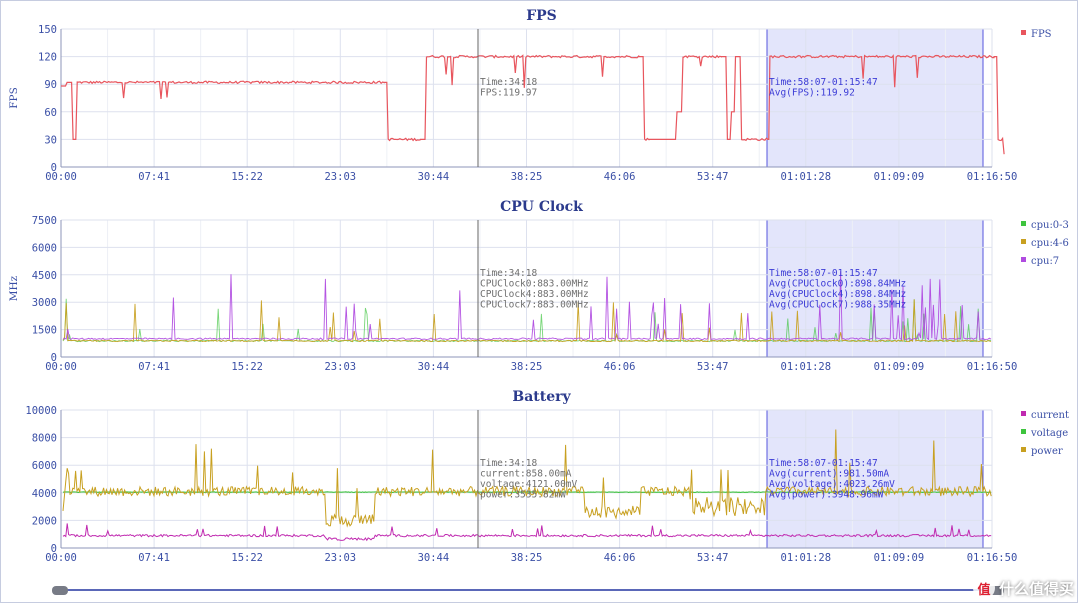 The height and width of the screenshot is (605, 1080). I want to click on y-tick-label: 60, so click(50, 113).